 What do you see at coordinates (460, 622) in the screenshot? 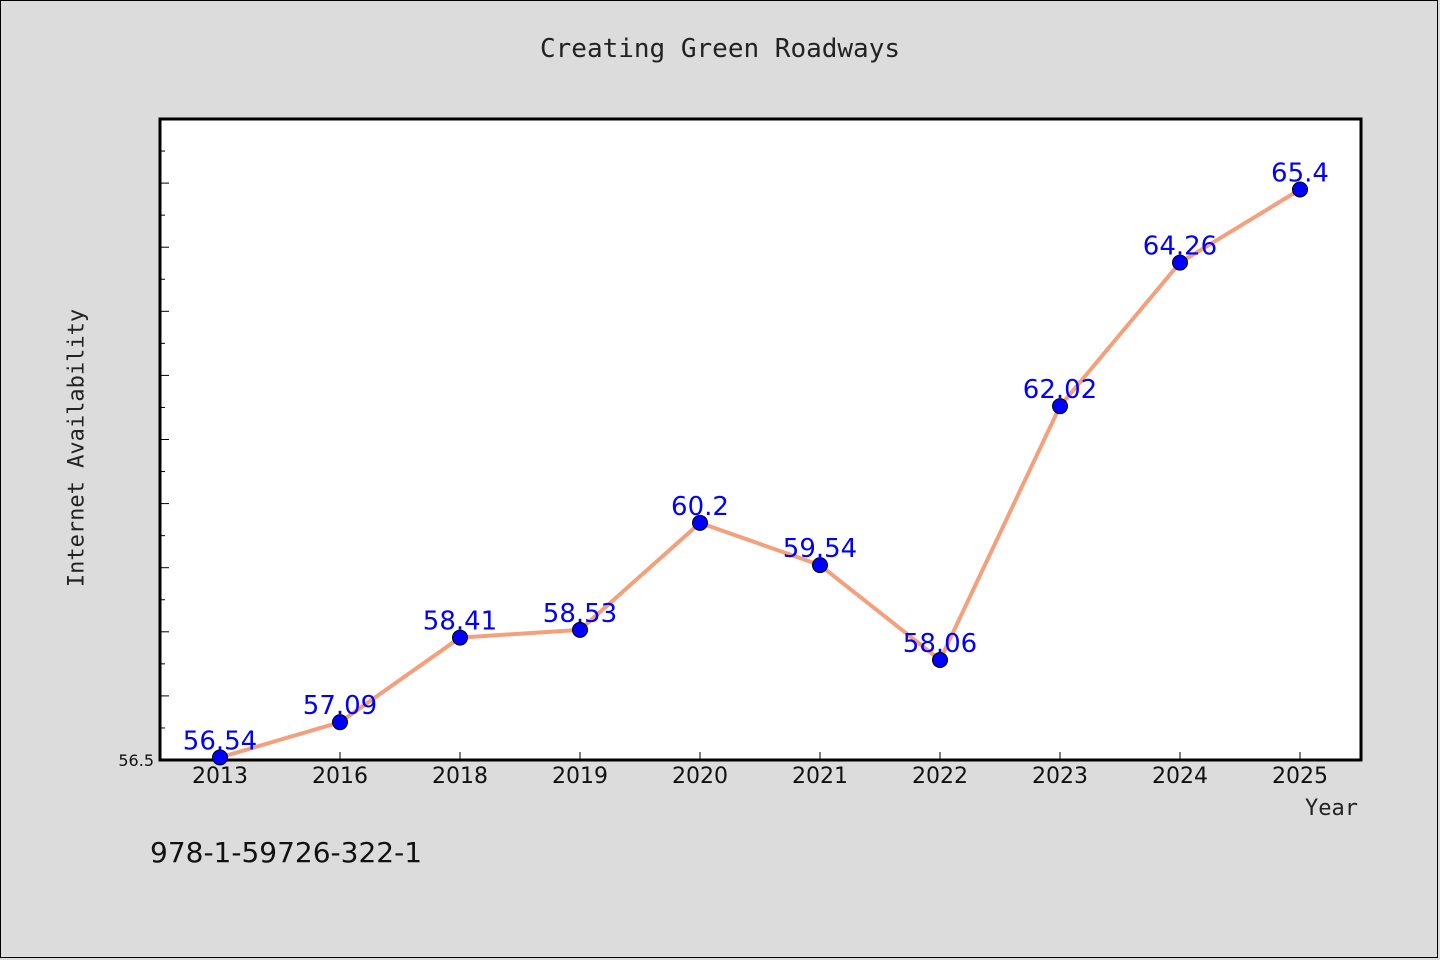
I see `data-label: 58.41` at bounding box center [460, 622].